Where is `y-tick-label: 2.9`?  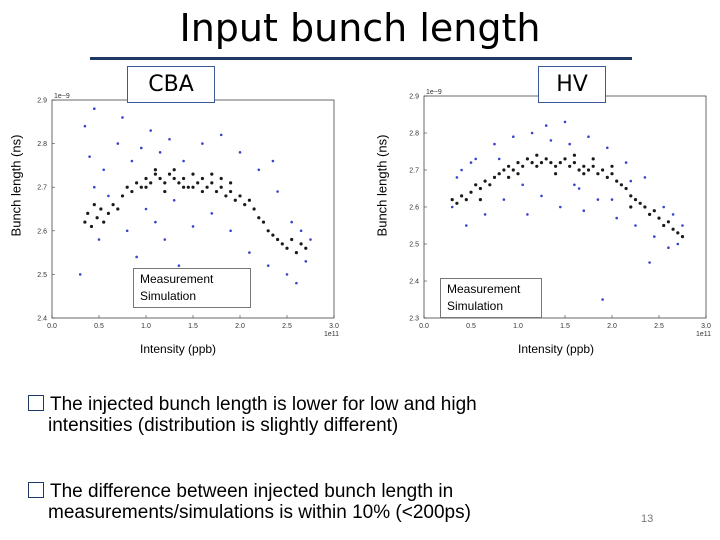
y-tick-label: 2.9 is located at coordinates (42, 101).